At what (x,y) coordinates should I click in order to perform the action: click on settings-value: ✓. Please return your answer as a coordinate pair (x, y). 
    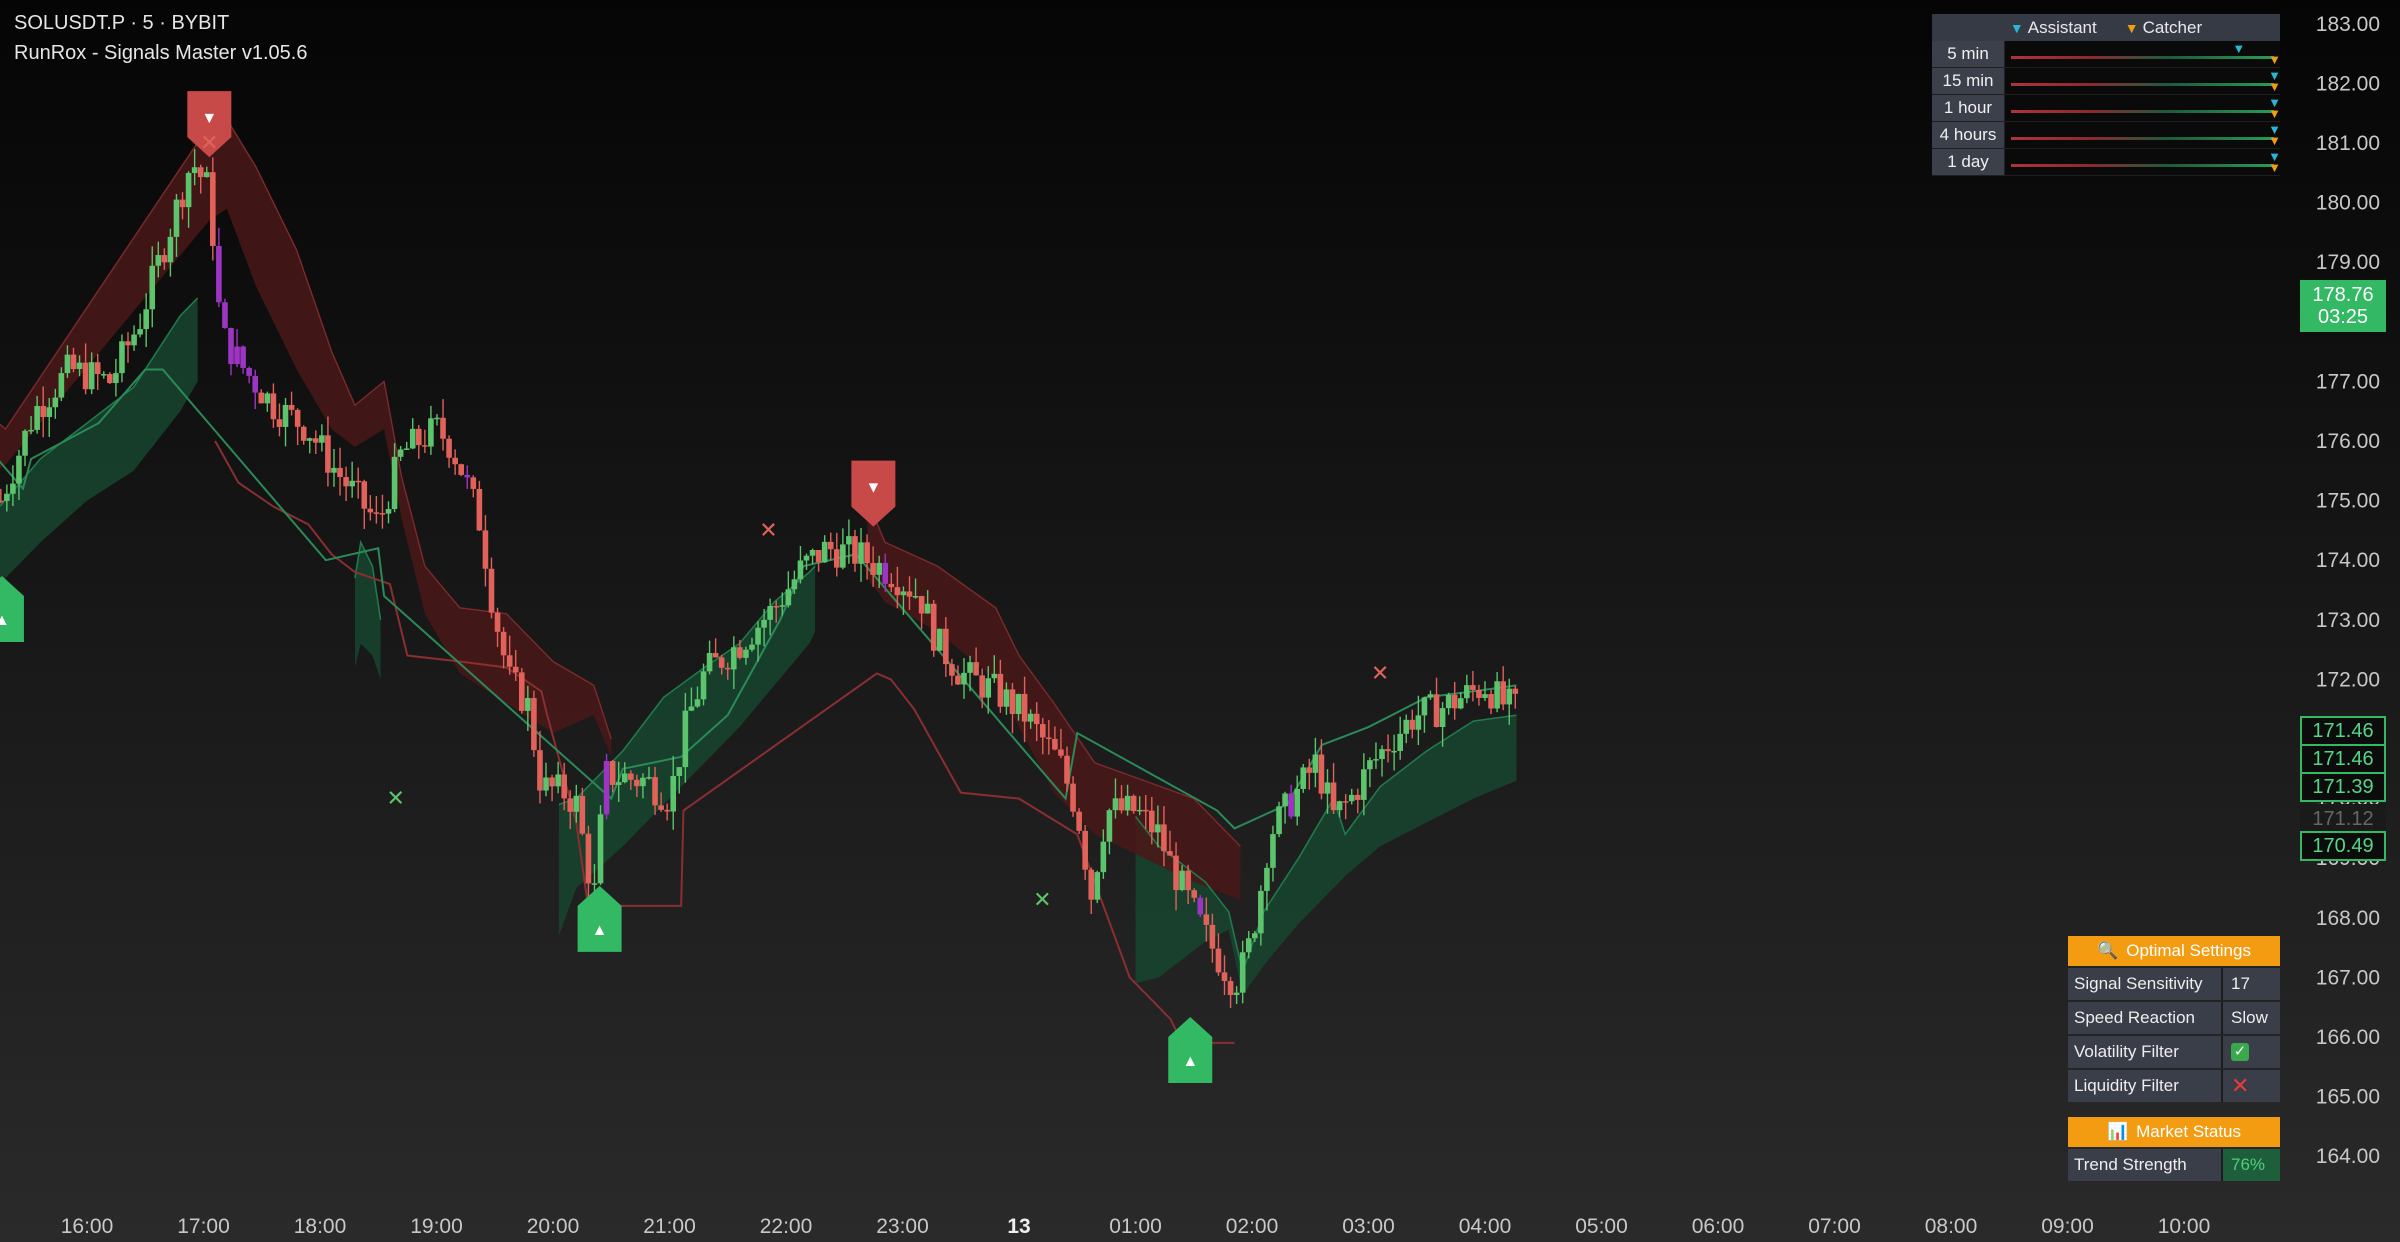
    Looking at the image, I should click on (2251, 1052).